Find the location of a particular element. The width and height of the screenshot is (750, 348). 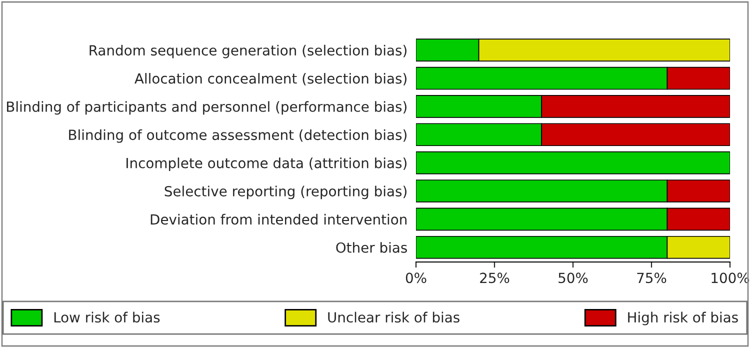

y-tick-label: Allocation concealment (selection bias) is located at coordinates (270, 79).